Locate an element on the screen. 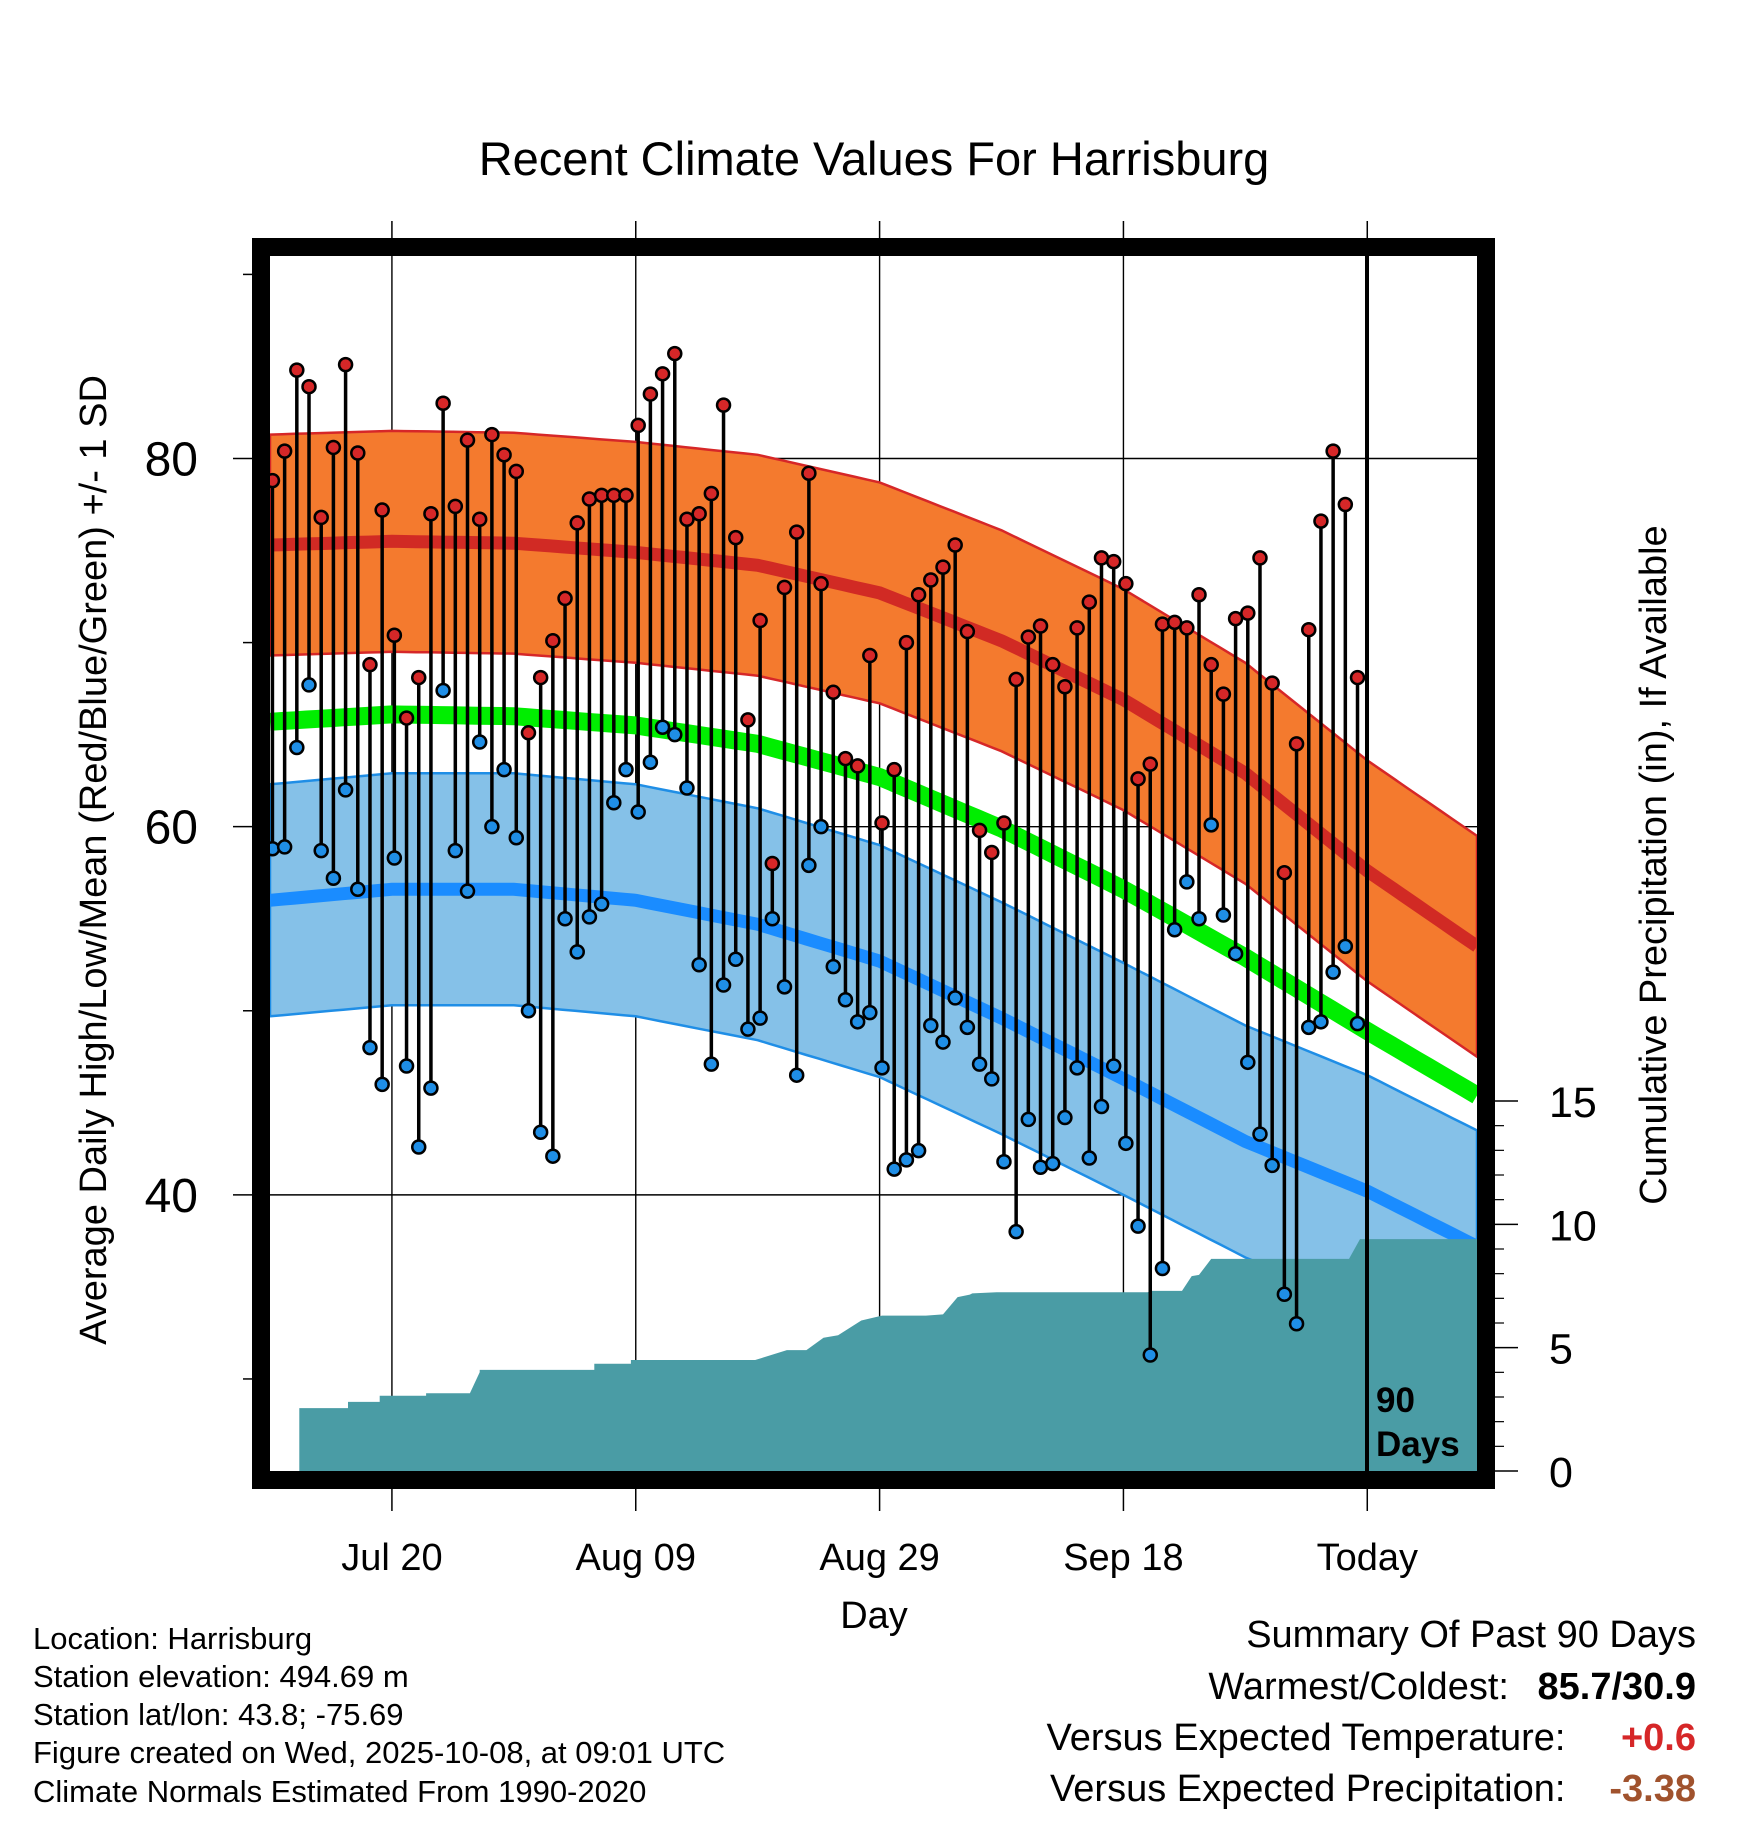 This screenshot has width=1748, height=1828. precipitation-area is located at coordinates (873, 1355).